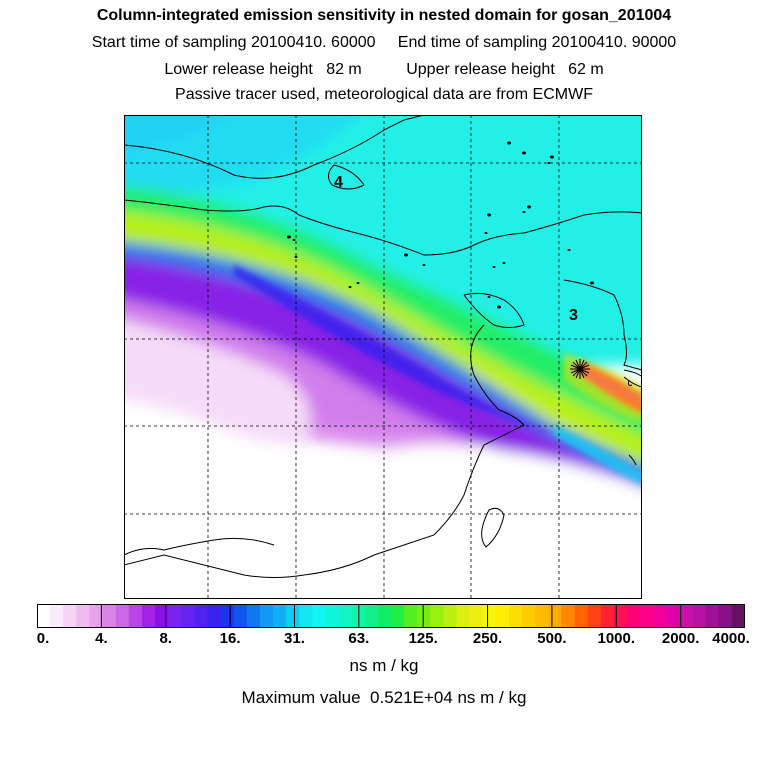 Image resolution: width=768 pixels, height=768 pixels. I want to click on label-4: 4, so click(338, 182).